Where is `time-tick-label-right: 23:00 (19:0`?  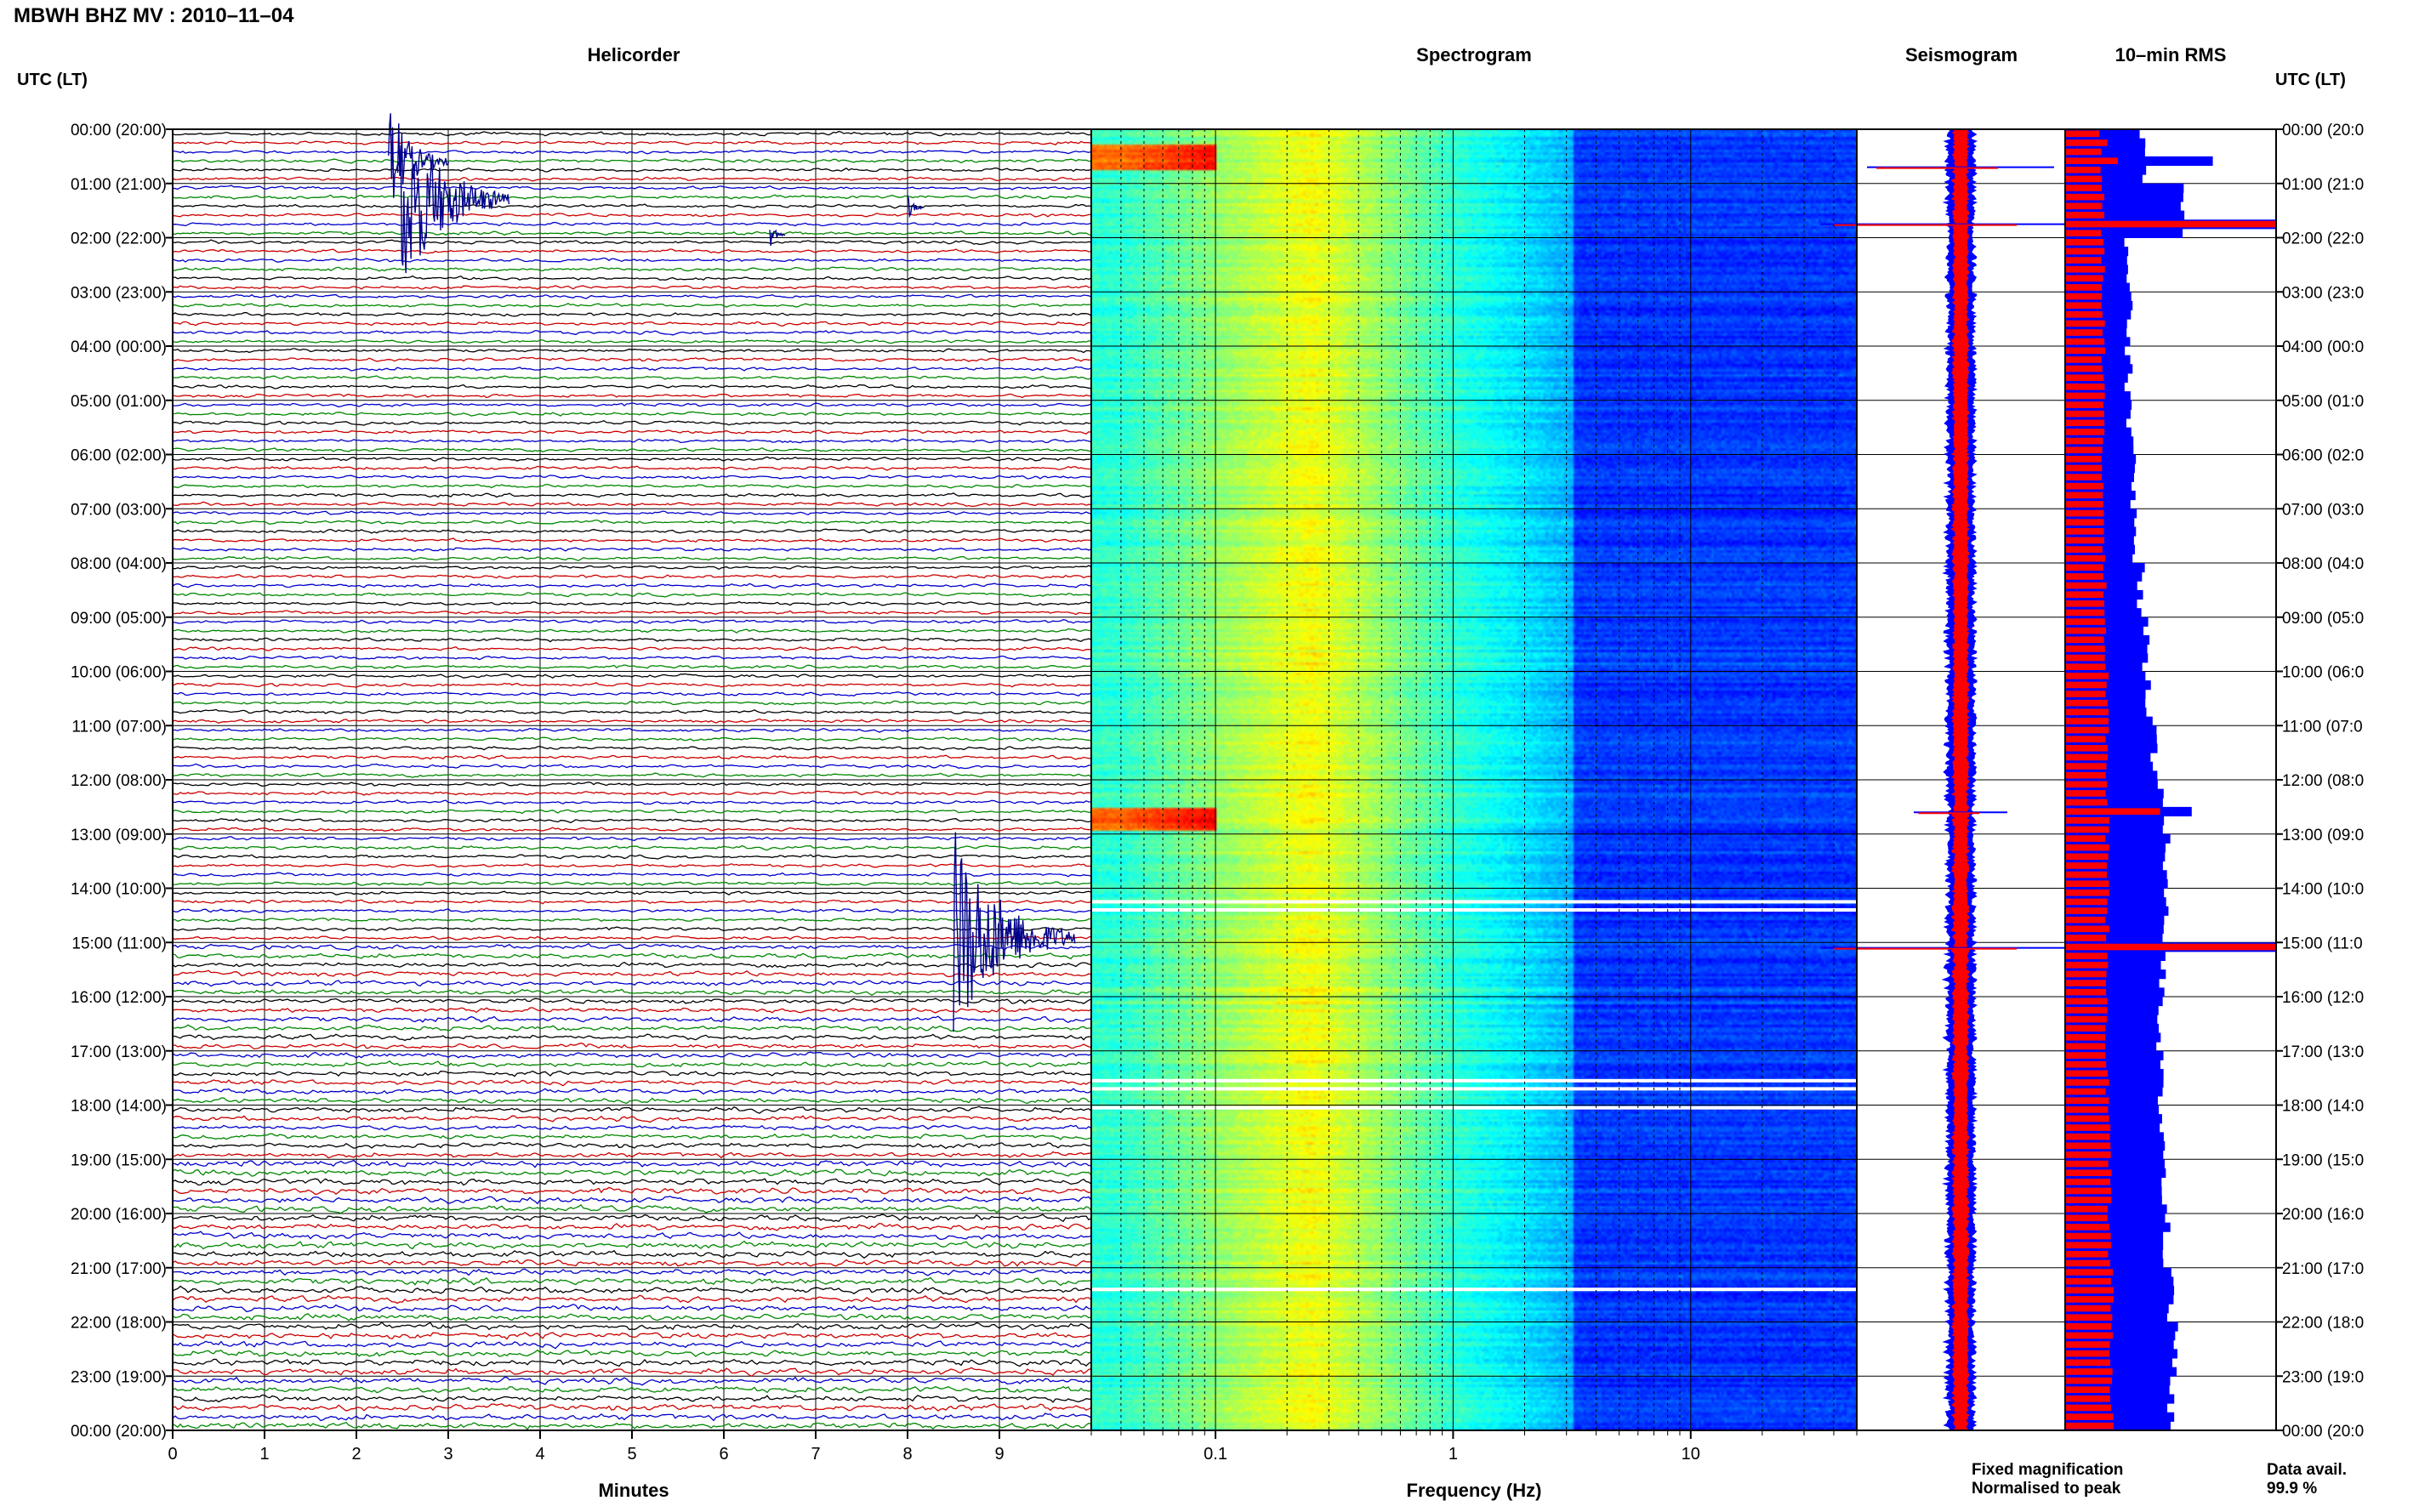 time-tick-label-right: 23:00 (19:0 is located at coordinates (2323, 1377).